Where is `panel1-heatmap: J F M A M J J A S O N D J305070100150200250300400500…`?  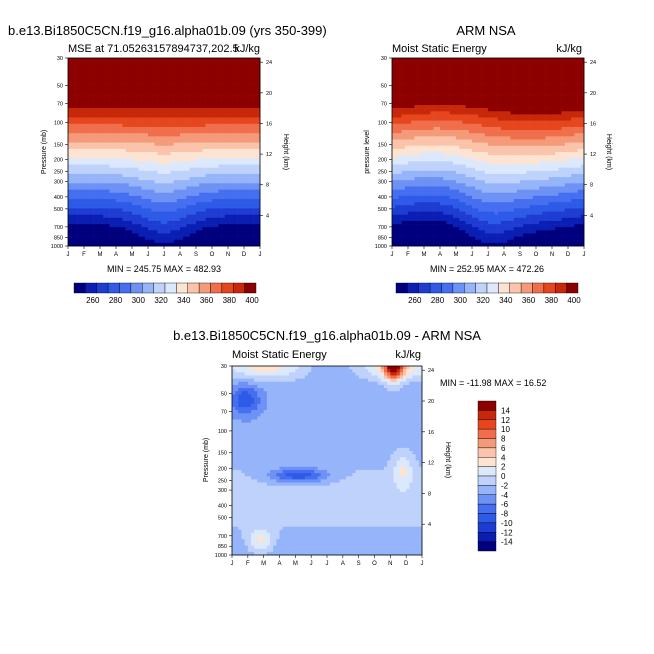
panel1-heatmap: J F M A M J J A S O N D J305070100150200250300400500… is located at coordinates (161, 157).